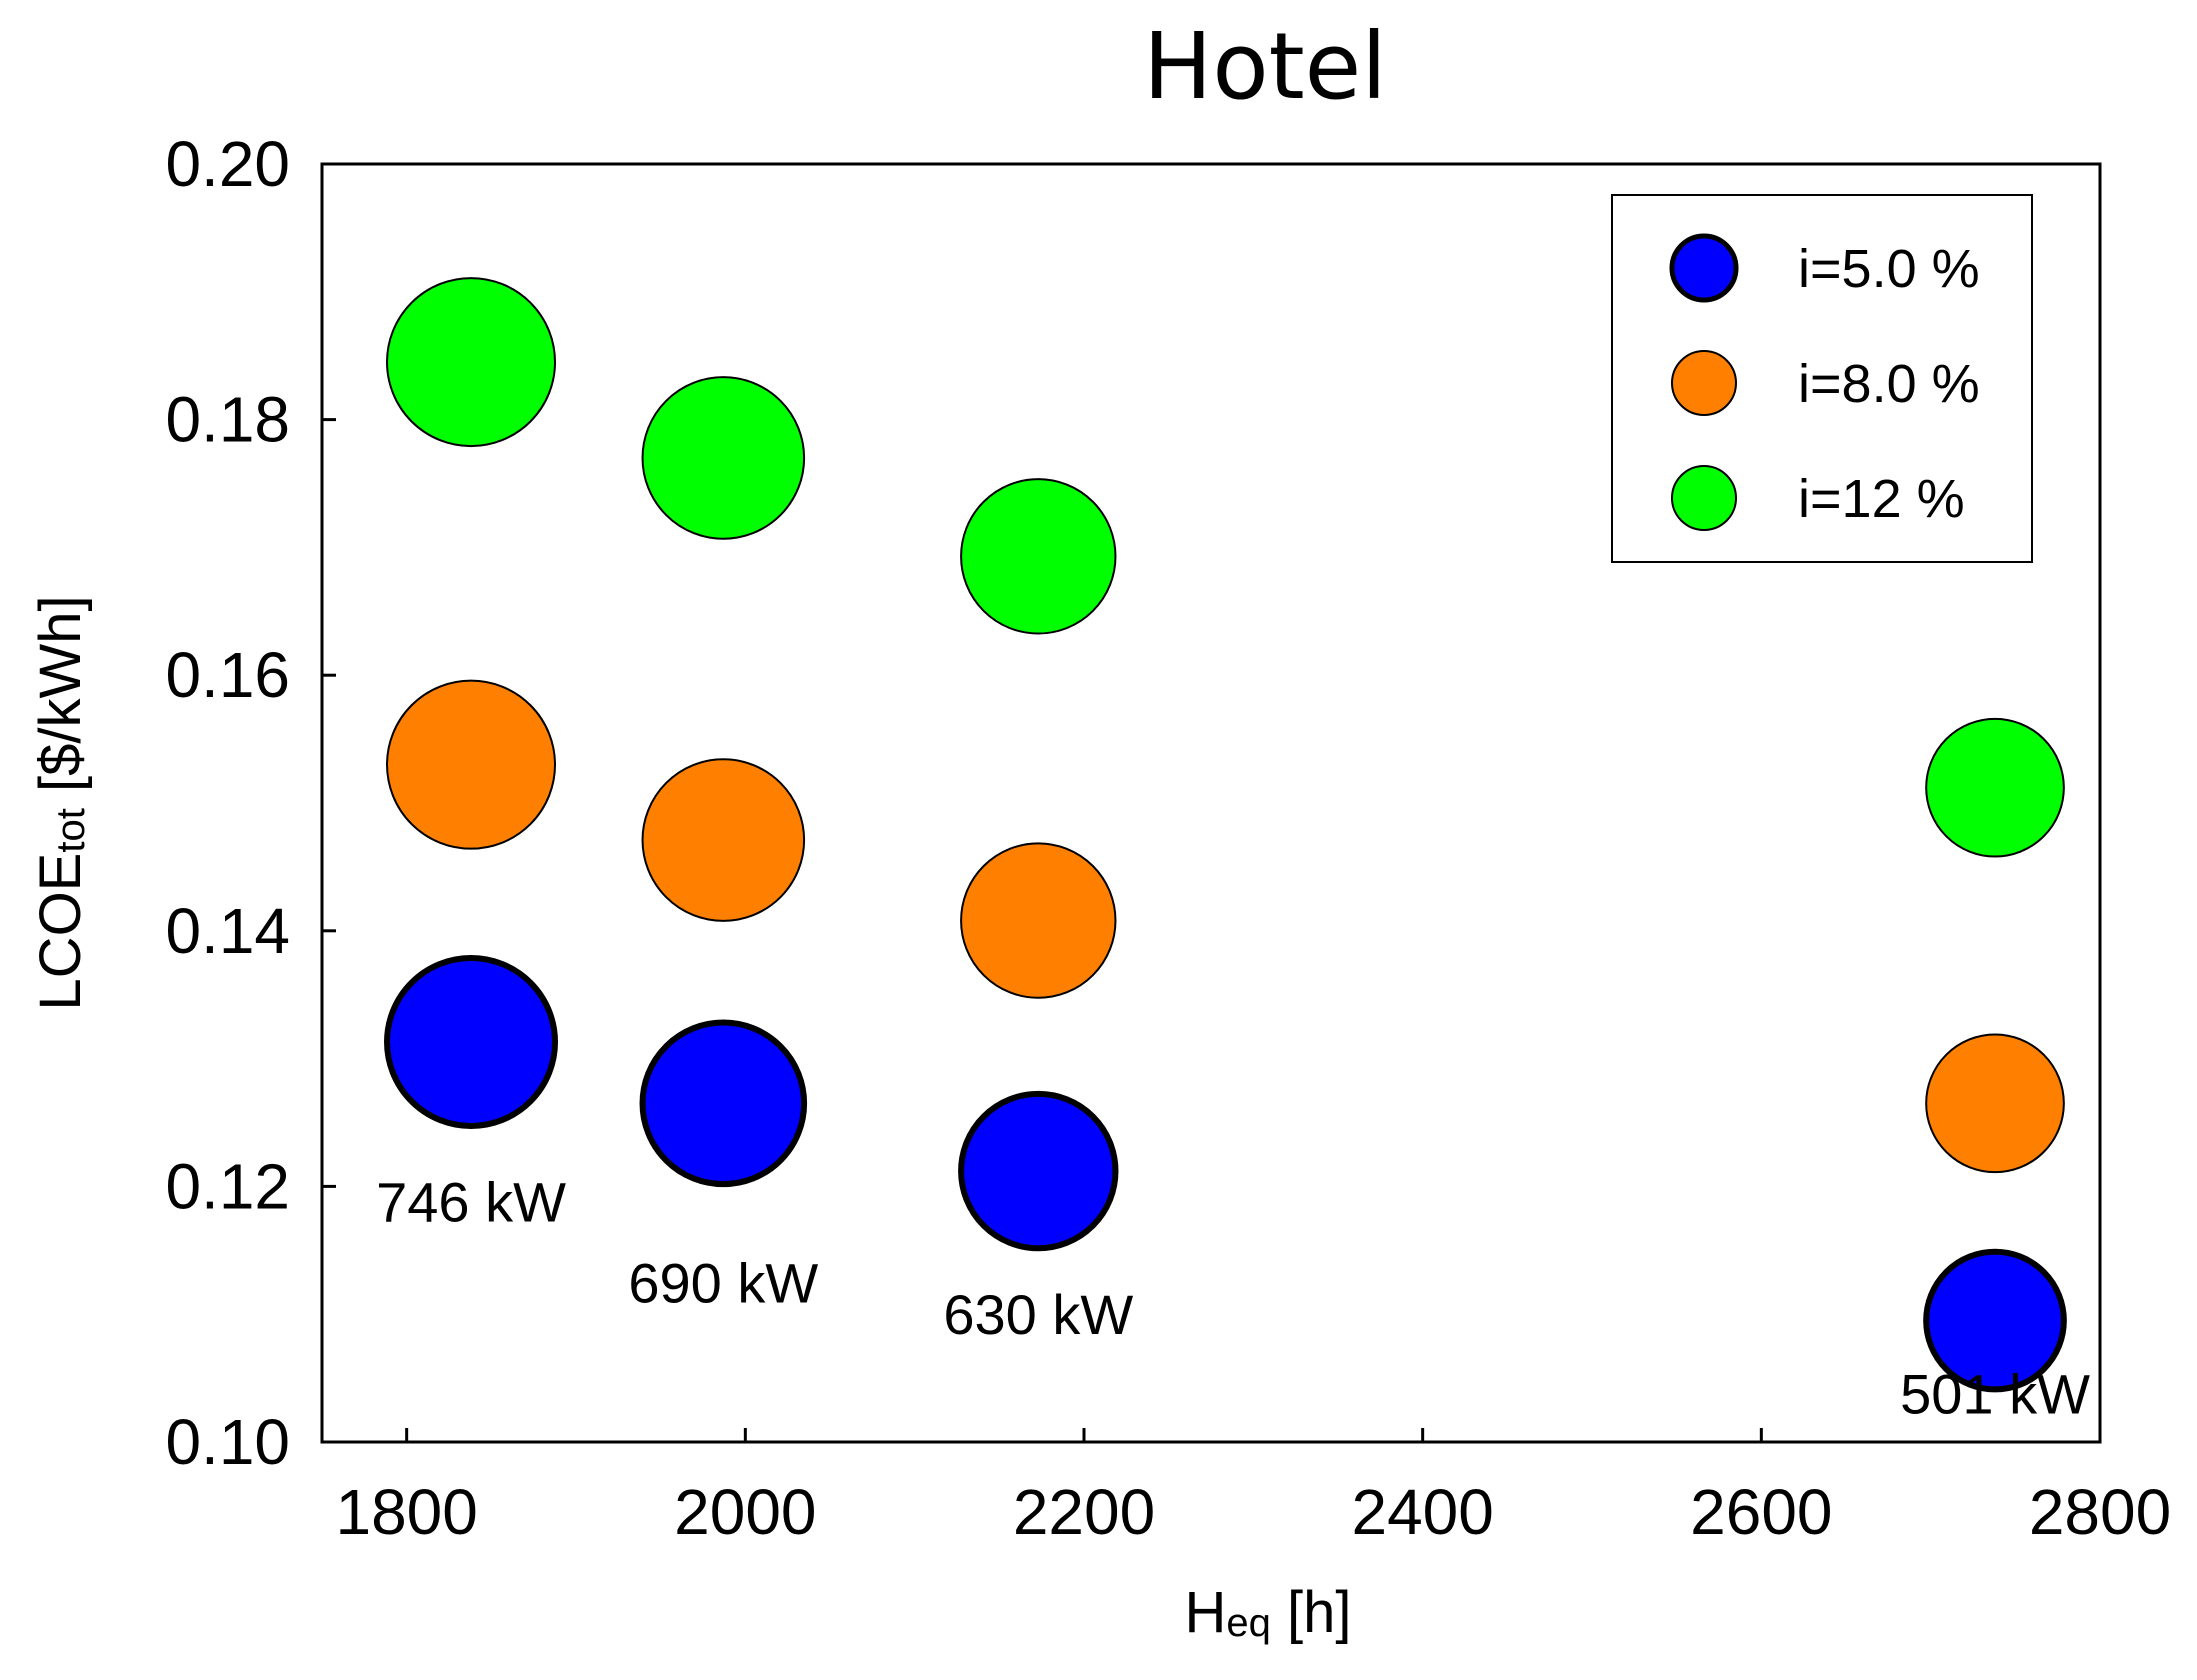  I want to click on legend: i=5.0 % i=8.0 % i=12 %, so click(1822, 378).